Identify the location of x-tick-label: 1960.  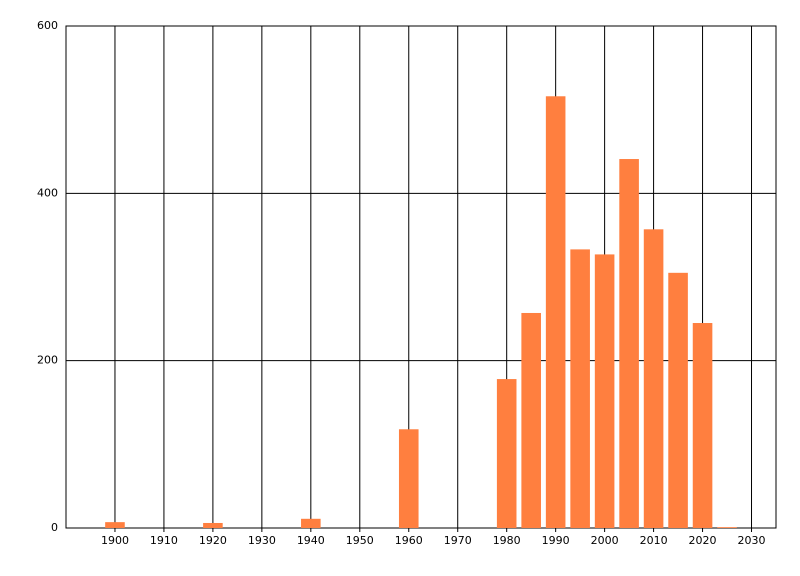
(409, 540).